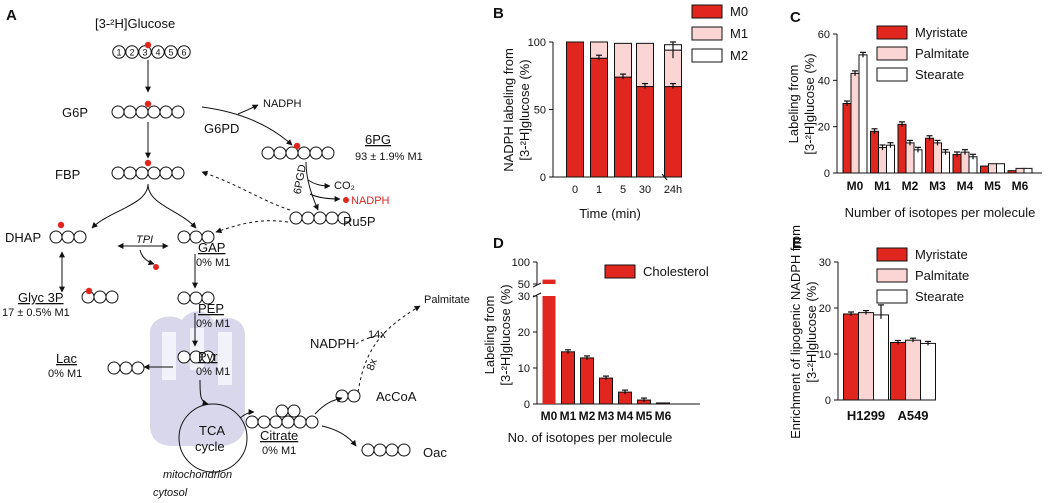  Describe the element at coordinates (389, 157) in the screenshot. I see `6pg-note: 93 ± 1.9% M1` at that location.